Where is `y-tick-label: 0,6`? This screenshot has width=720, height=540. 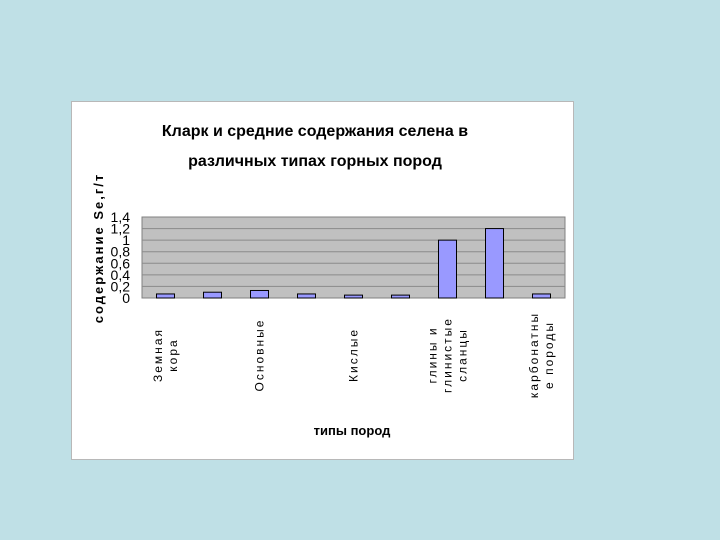
y-tick-label: 0,6 is located at coordinates (121, 263).